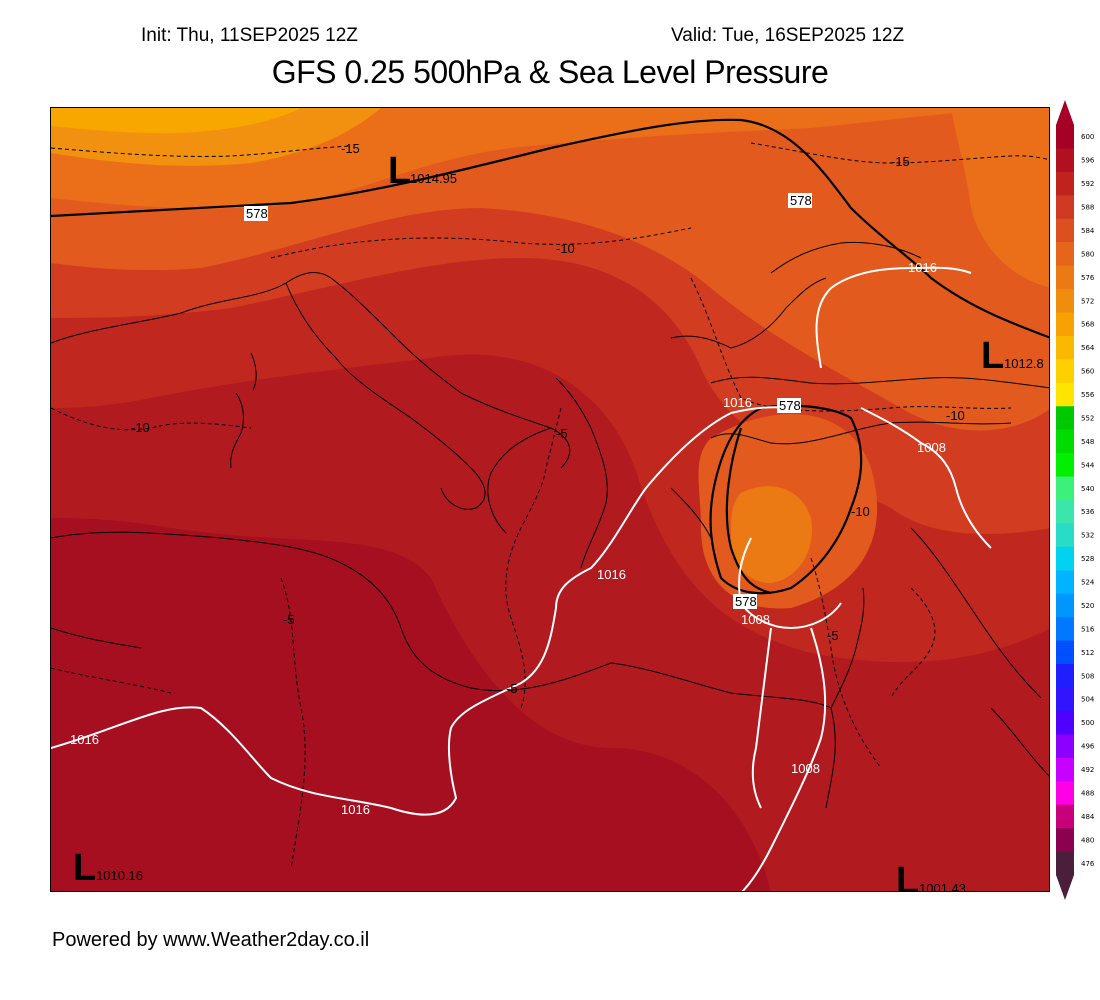 This screenshot has height=1000, width=1100. Describe the element at coordinates (1087, 653) in the screenshot. I see `colorbar-label: 512` at that location.